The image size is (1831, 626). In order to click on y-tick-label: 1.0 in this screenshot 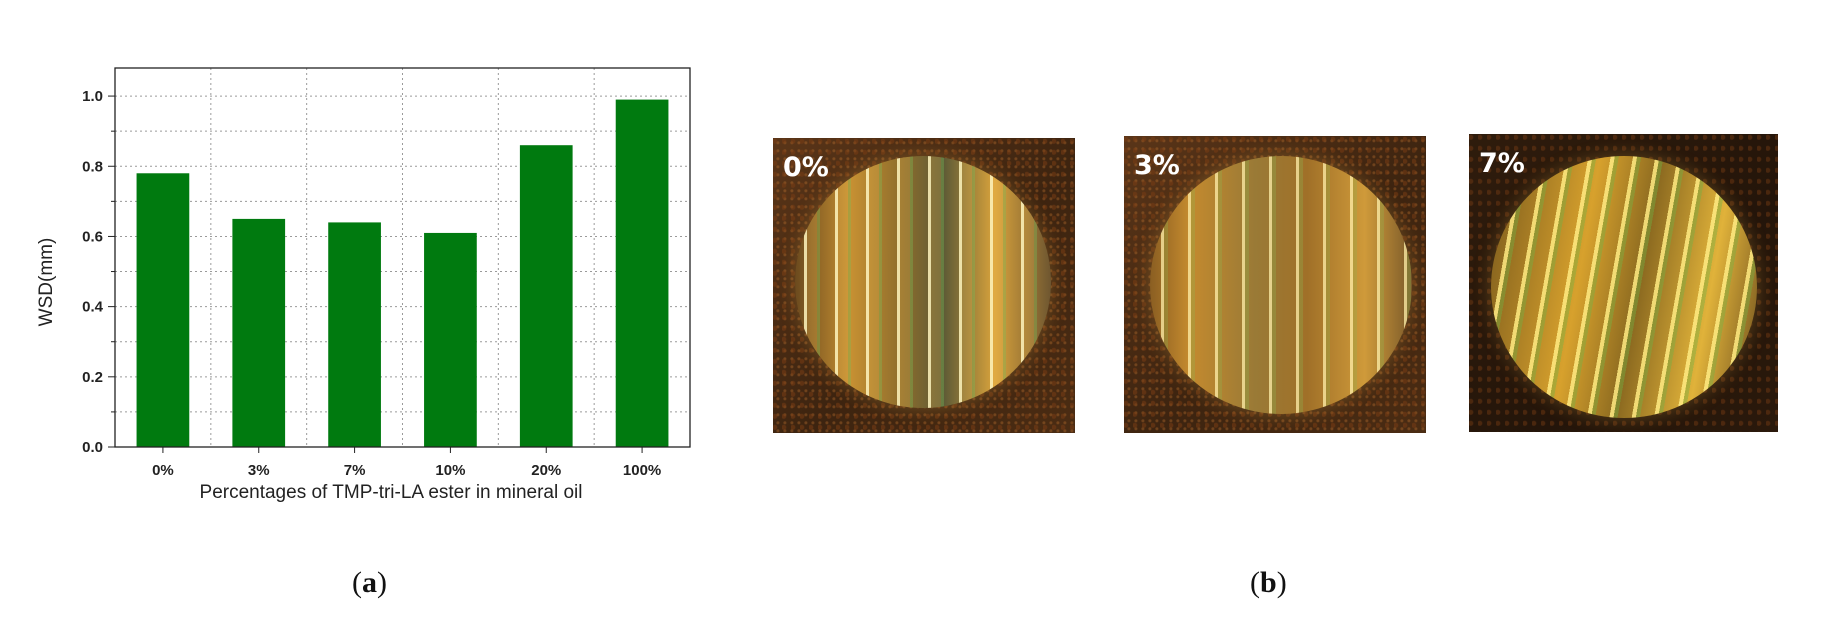, I will do `click(92, 96)`.